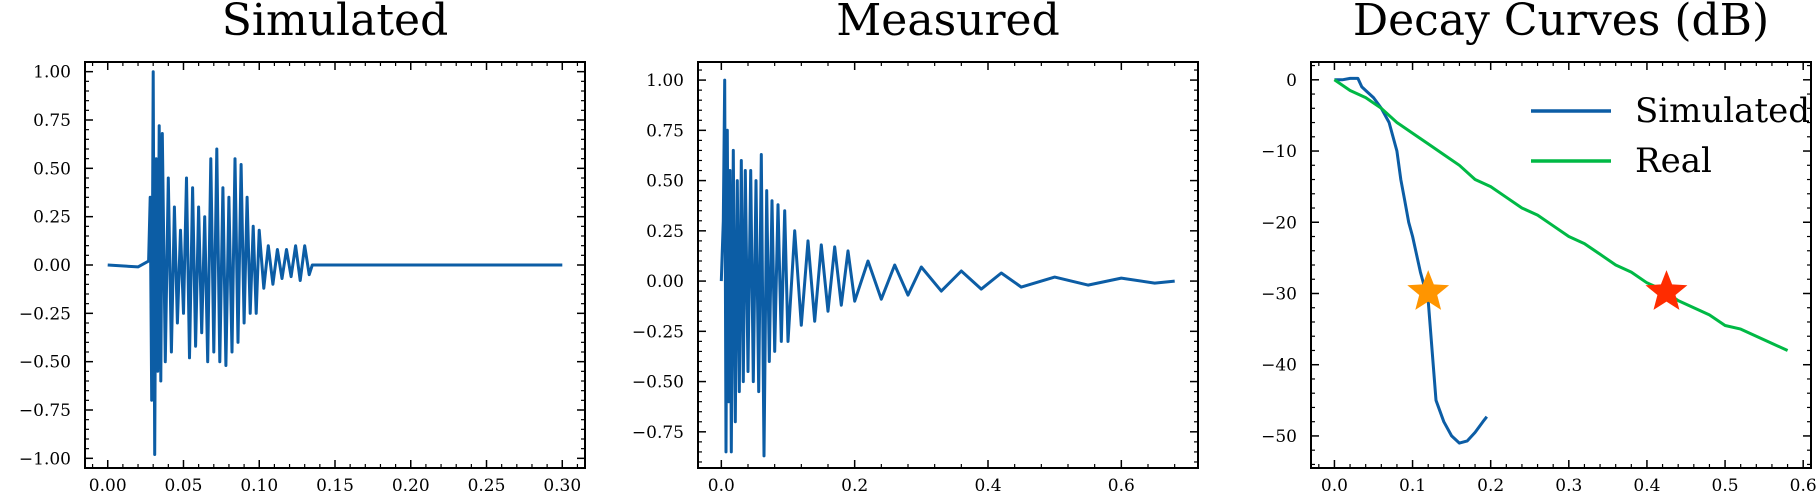  Describe the element at coordinates (1561, 215) in the screenshot. I see `series-line-real` at that location.